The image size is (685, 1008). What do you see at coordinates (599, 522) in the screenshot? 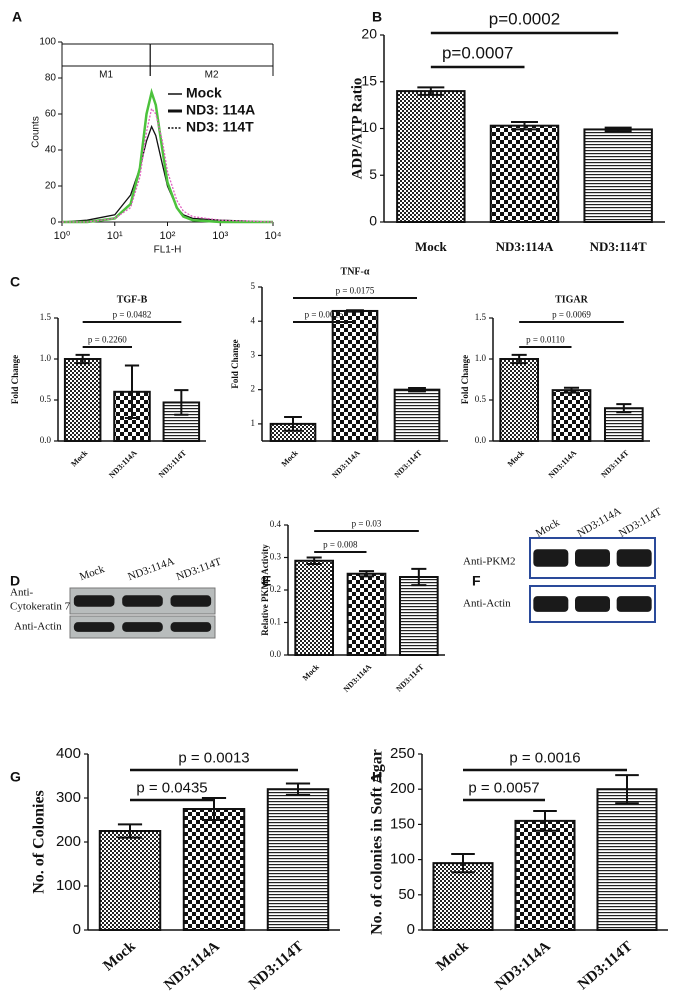
I see `lane-label: ND3:114A` at bounding box center [599, 522].